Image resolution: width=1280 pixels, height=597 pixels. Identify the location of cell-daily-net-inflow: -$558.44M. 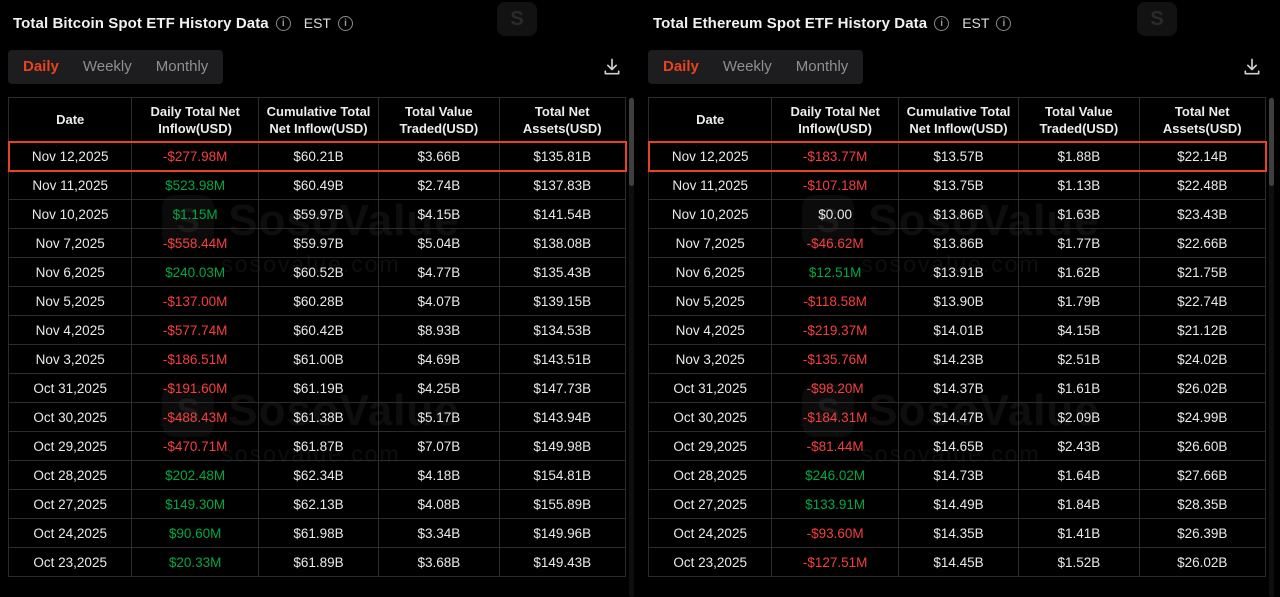
(195, 243).